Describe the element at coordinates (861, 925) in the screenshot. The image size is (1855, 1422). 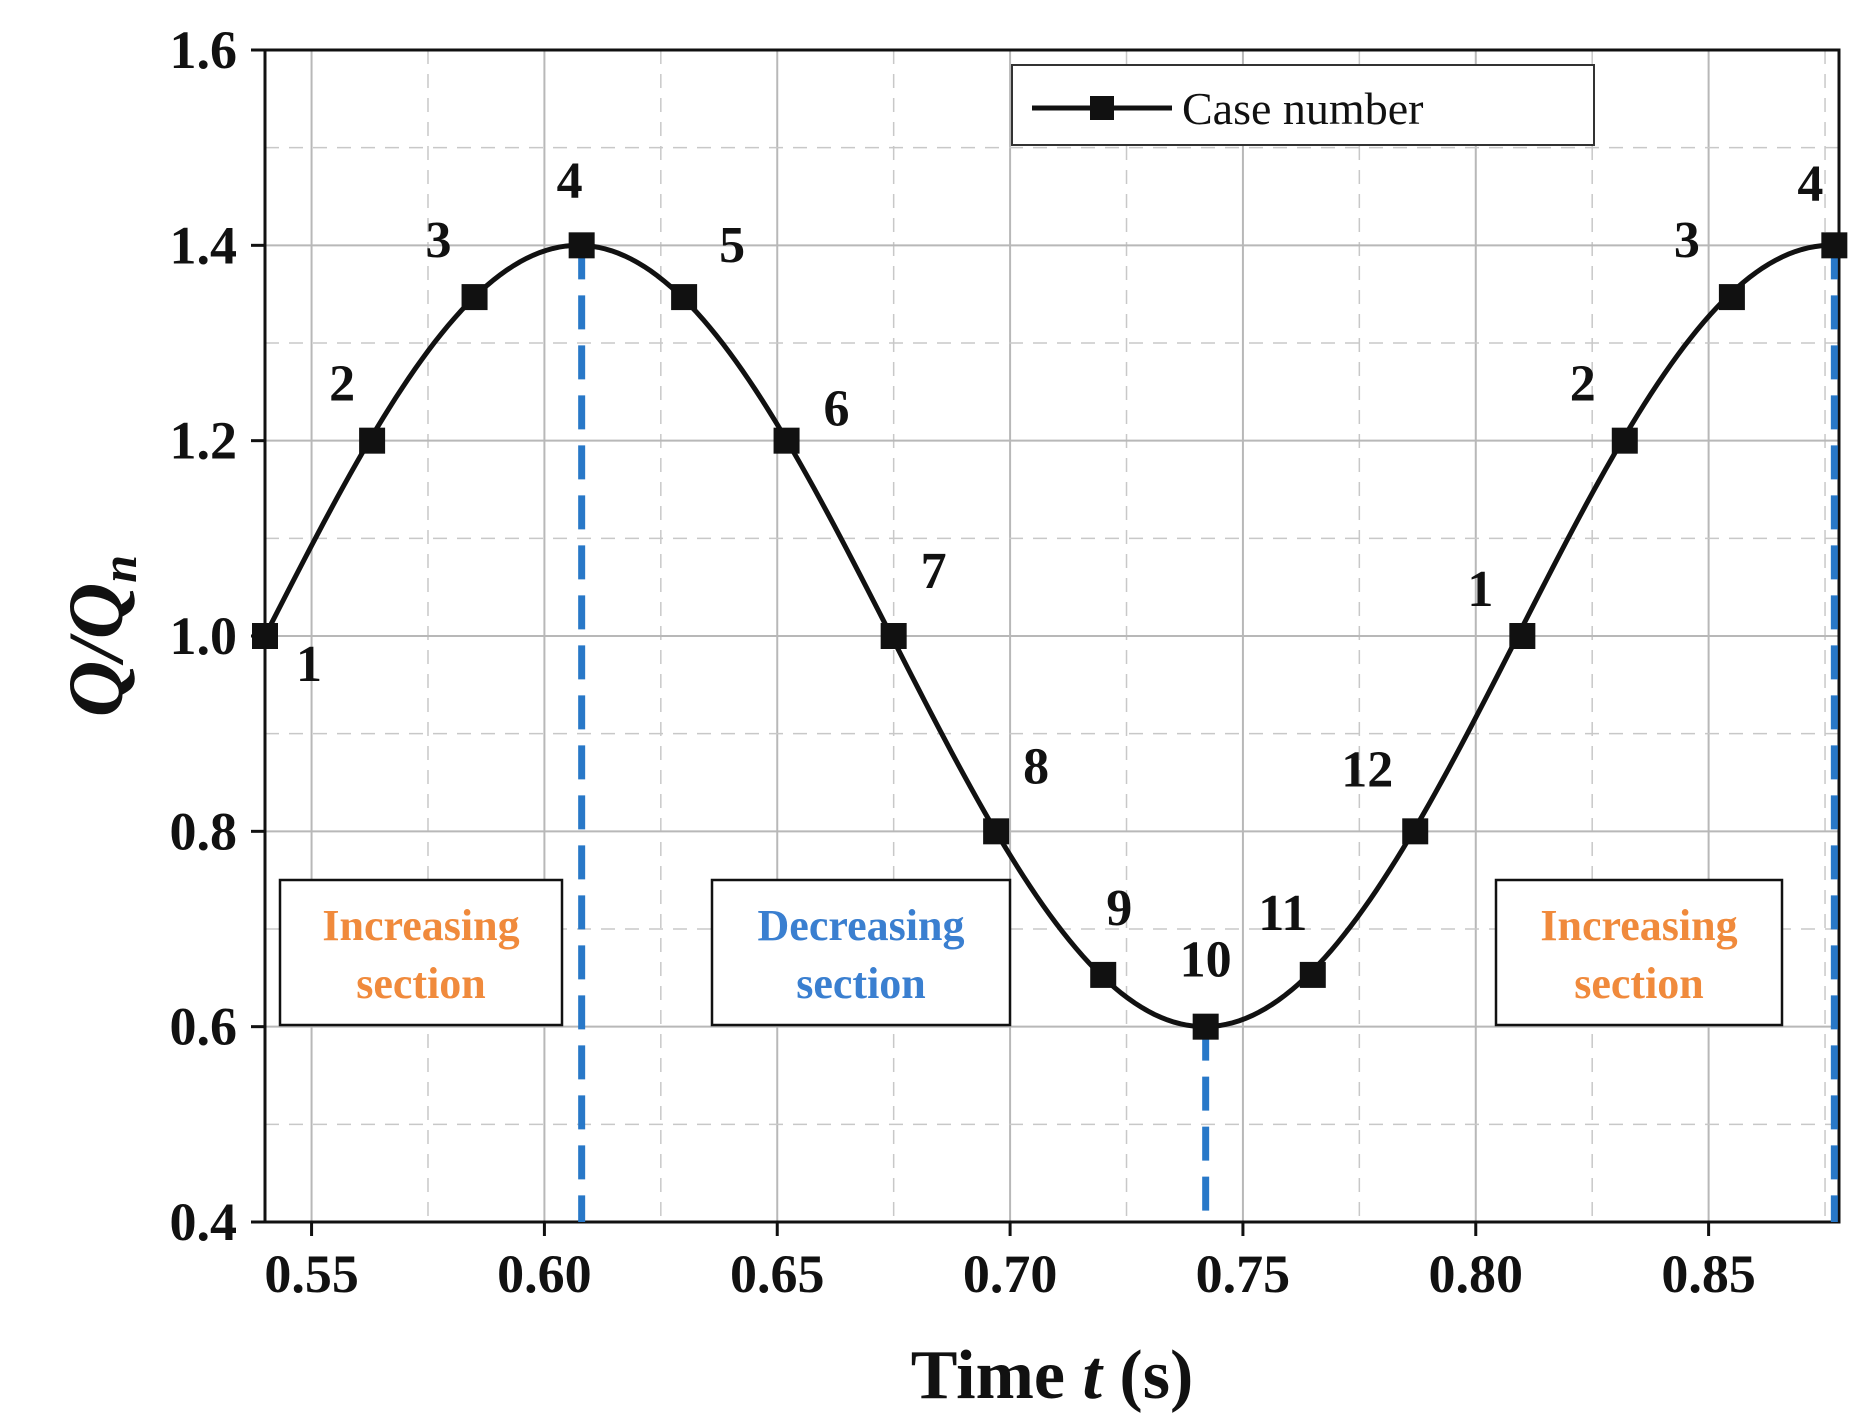
I see `section-label-line1: Decreasing` at that location.